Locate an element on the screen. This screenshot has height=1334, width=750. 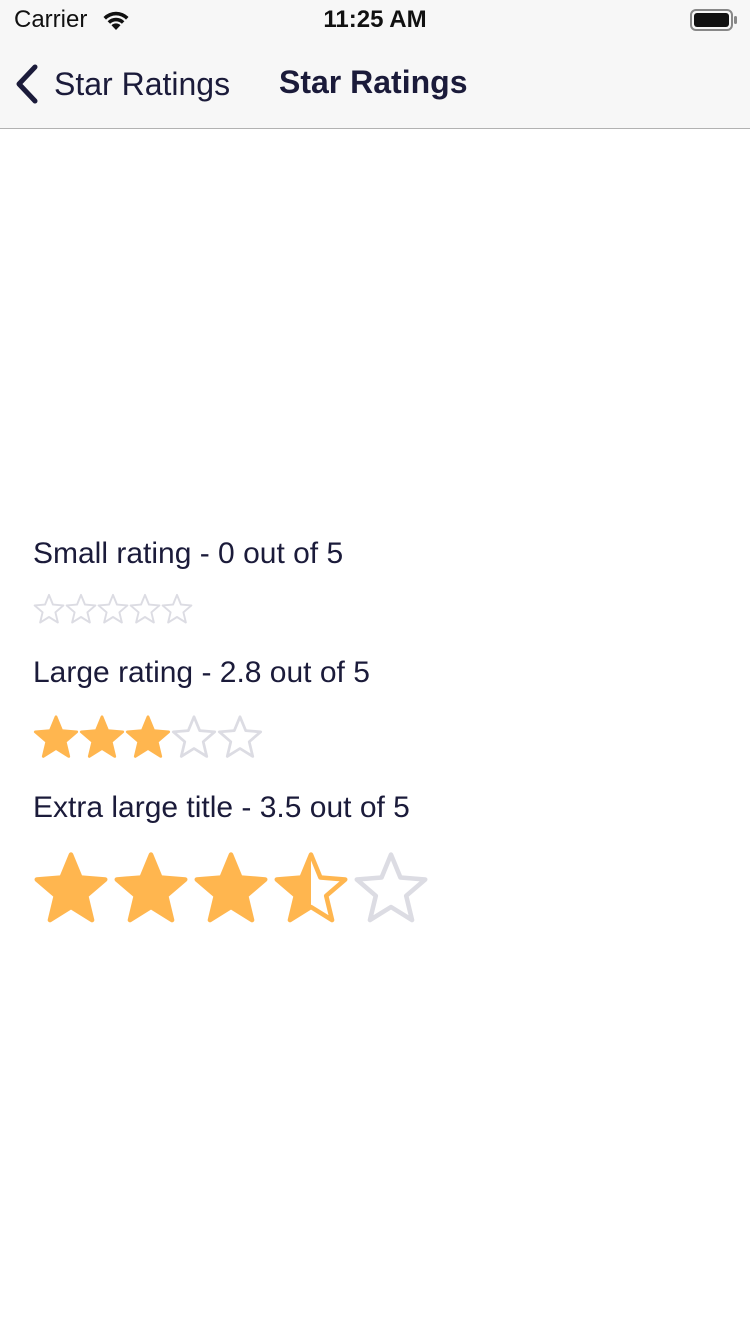
back-button-label: Star Ratings is located at coordinates (142, 83).